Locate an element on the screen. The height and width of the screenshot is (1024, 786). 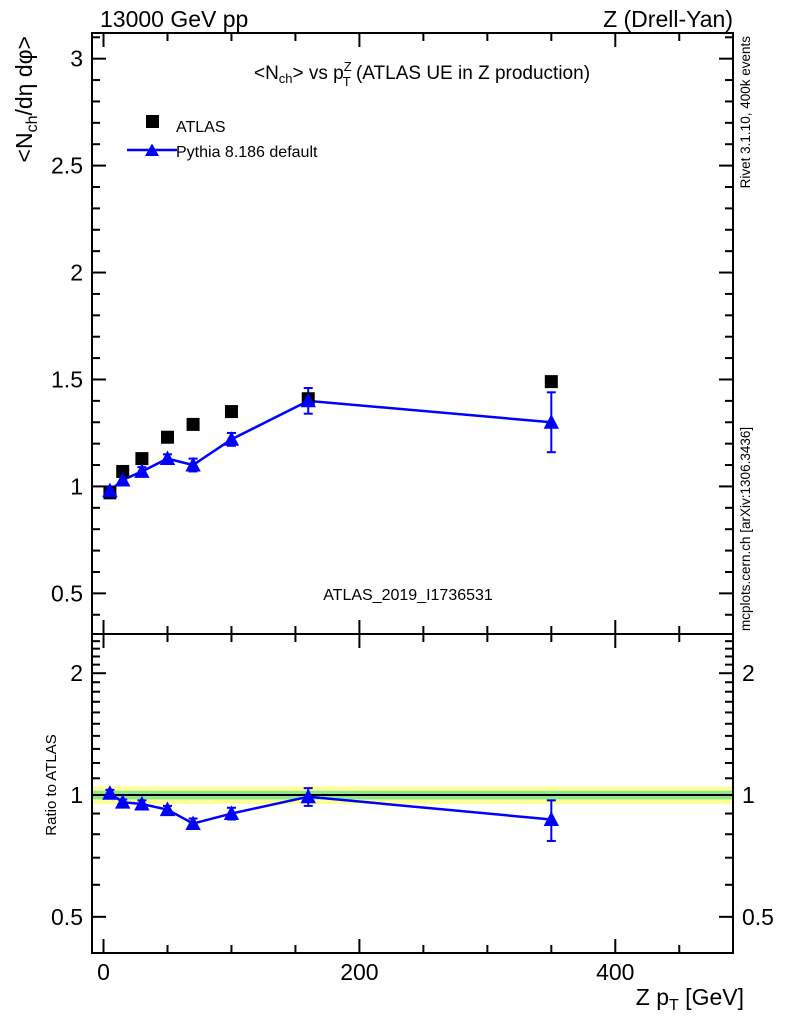
rivet-version-note: Rivet 3.1.10, 400k events is located at coordinates (745, 112).